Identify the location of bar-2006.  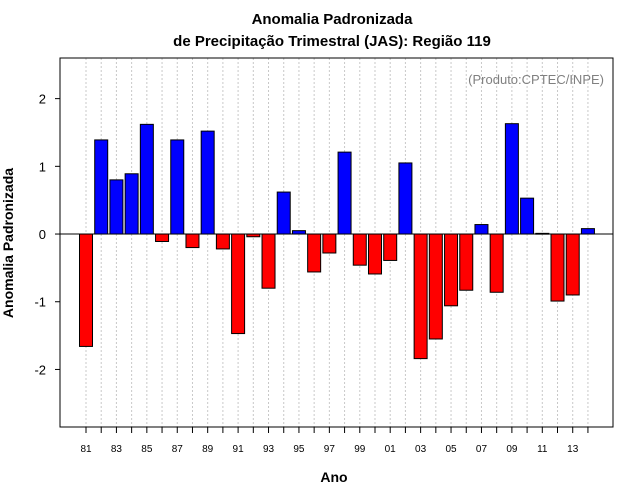
(466, 262).